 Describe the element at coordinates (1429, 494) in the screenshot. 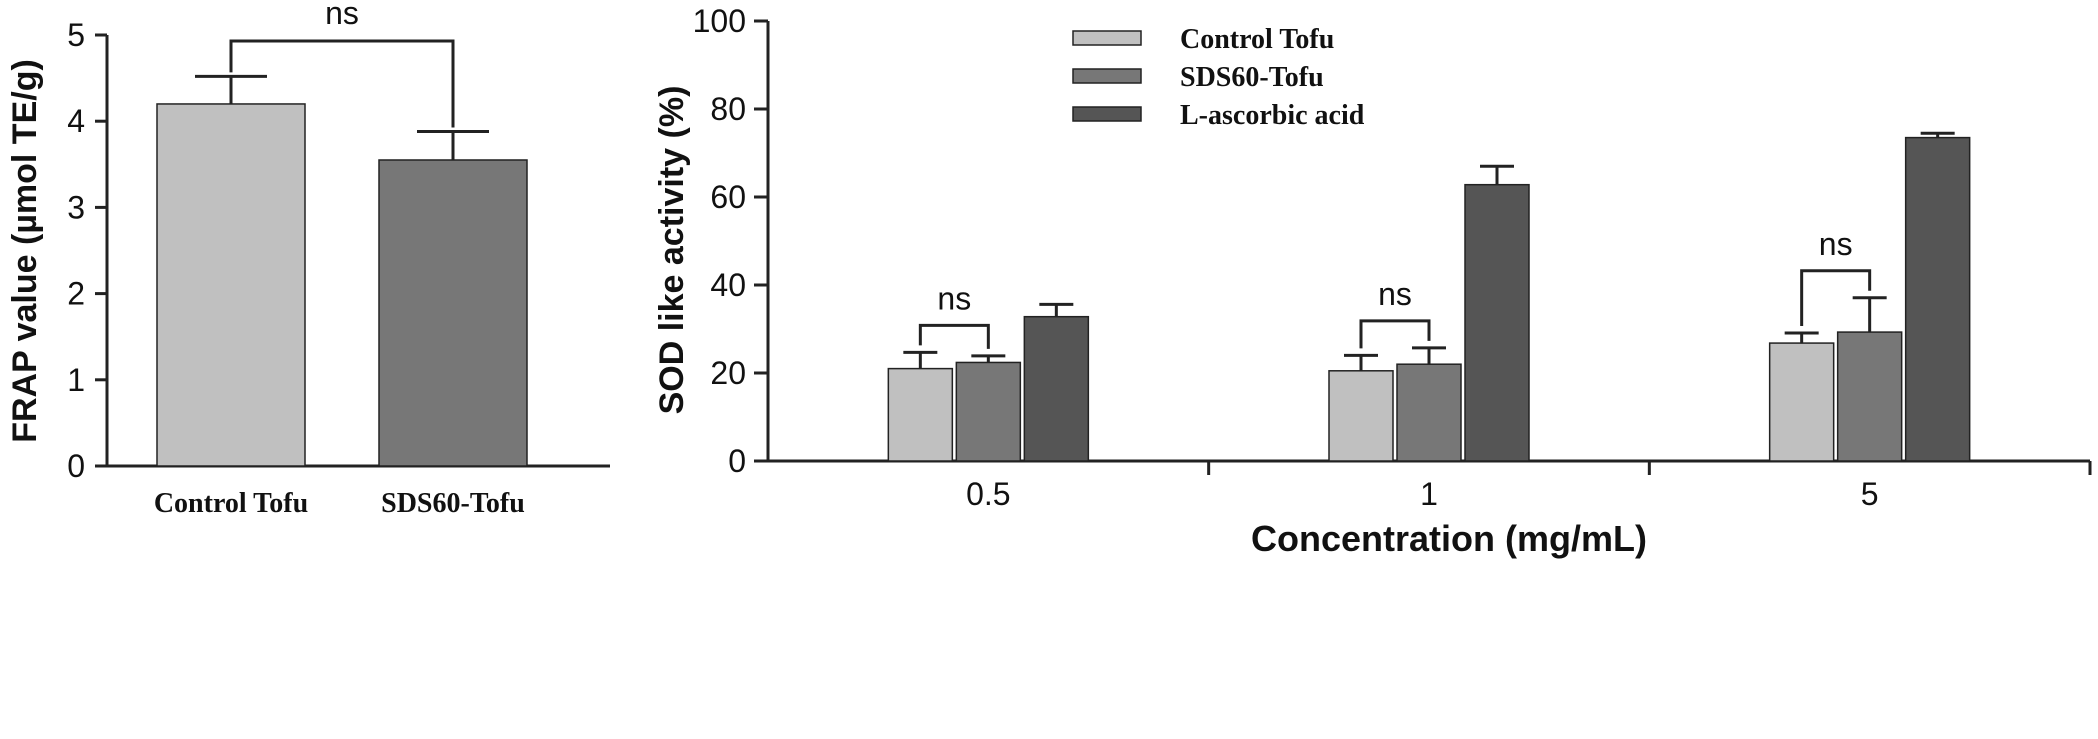

I see `x-tick-label: 1` at that location.